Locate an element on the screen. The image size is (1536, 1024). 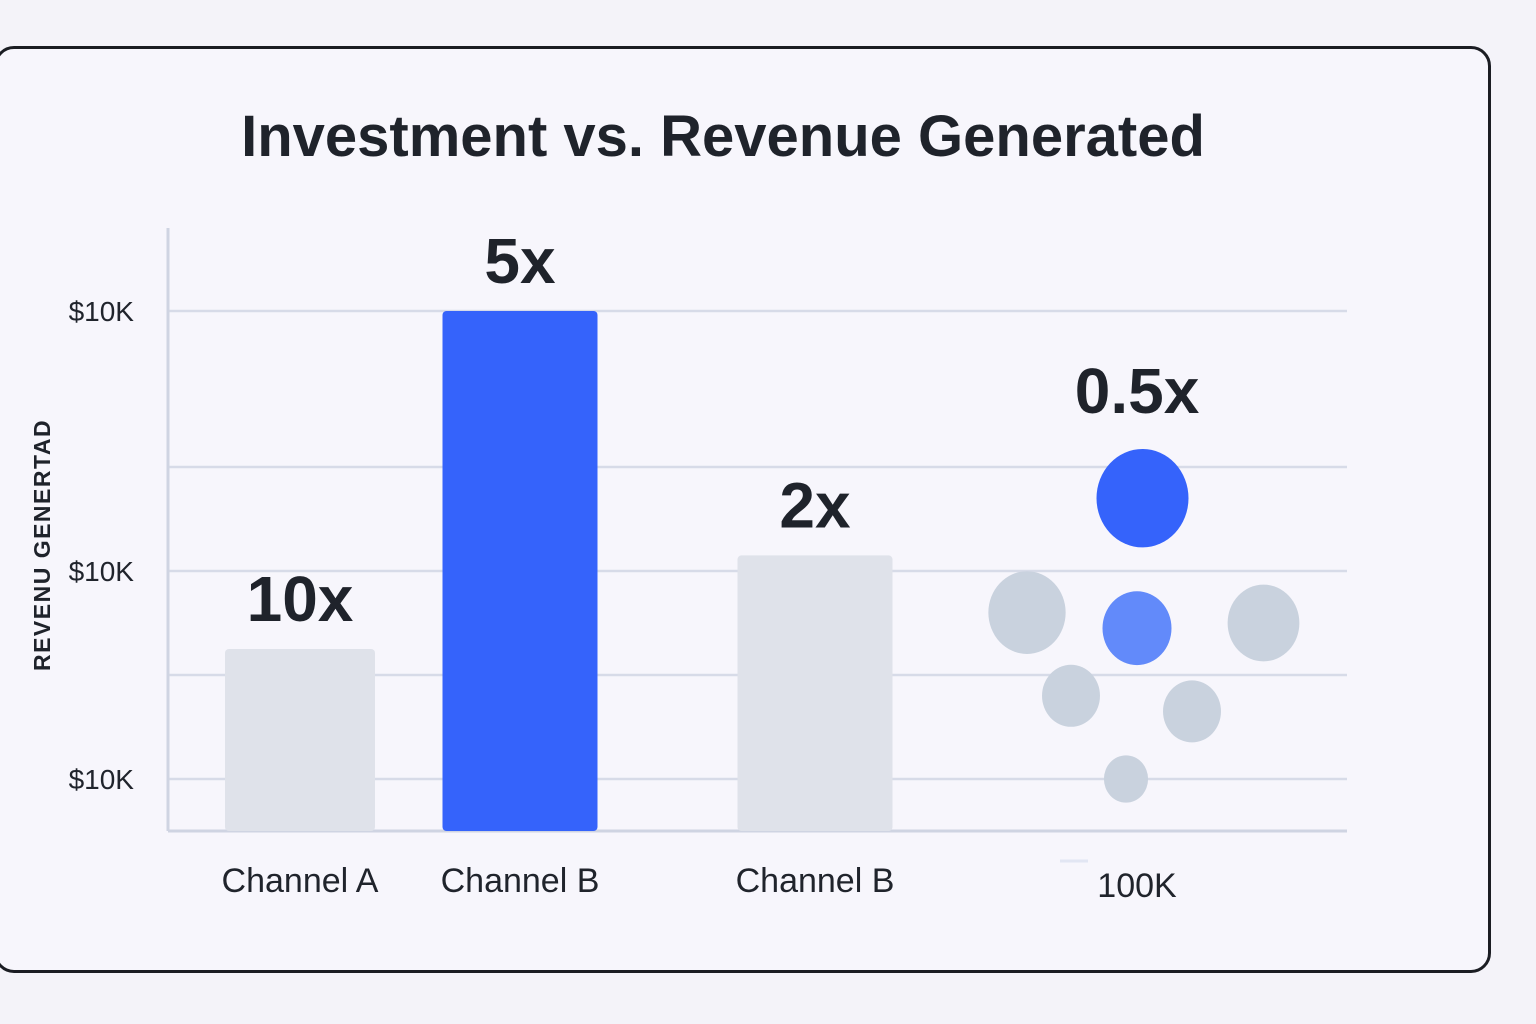
data-label: 2x is located at coordinates (815, 505).